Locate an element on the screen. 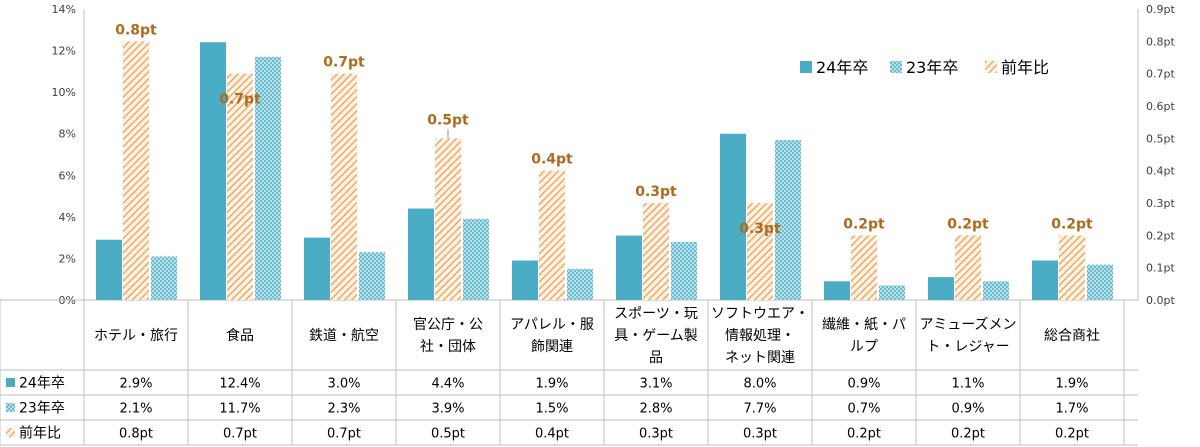  y-right-tick-label: 0.3pt is located at coordinates (1160, 203).